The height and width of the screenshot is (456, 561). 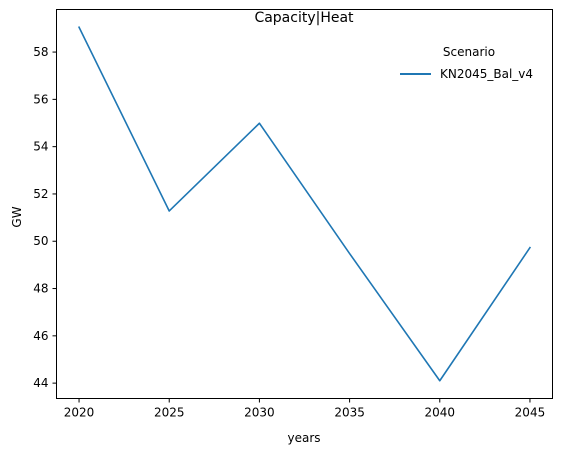 I want to click on legend-series-label: KN2045_Bal_v4, so click(x=486, y=74).